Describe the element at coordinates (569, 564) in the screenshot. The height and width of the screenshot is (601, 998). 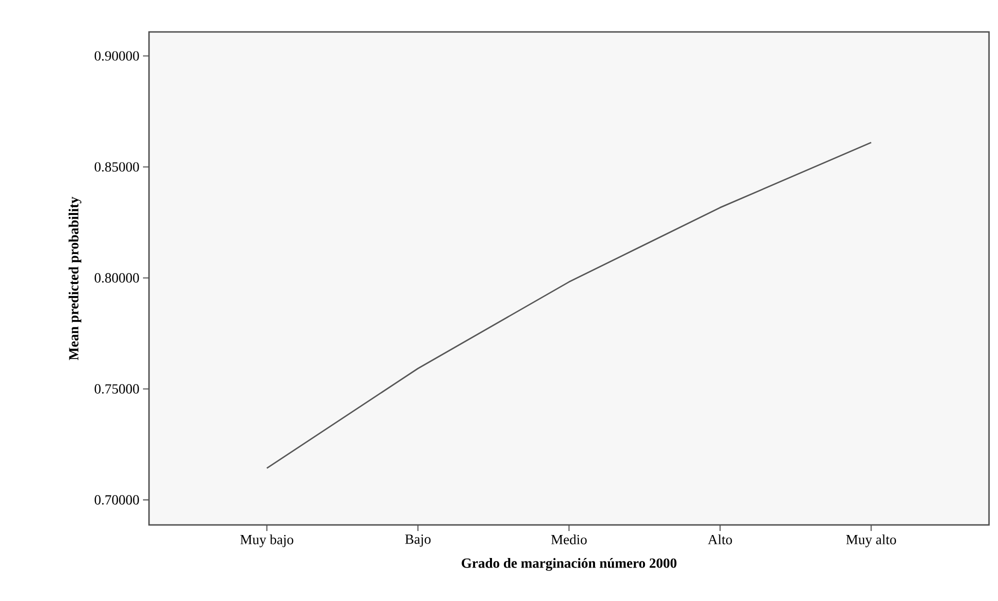
I see `x-axis-title: Grado de marginación número 2000` at that location.